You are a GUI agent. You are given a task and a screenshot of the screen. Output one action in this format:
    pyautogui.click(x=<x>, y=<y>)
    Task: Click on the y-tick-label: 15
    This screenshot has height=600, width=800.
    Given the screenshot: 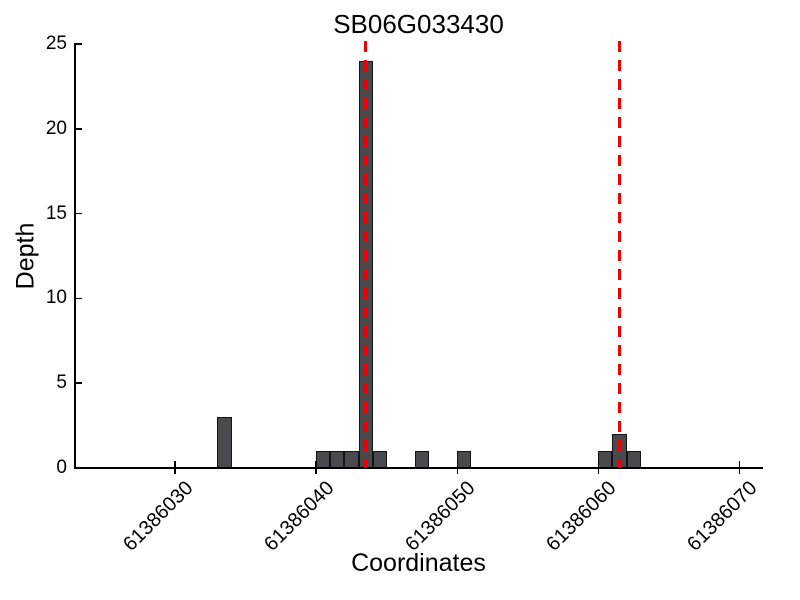 What is the action you would take?
    pyautogui.click(x=56, y=213)
    